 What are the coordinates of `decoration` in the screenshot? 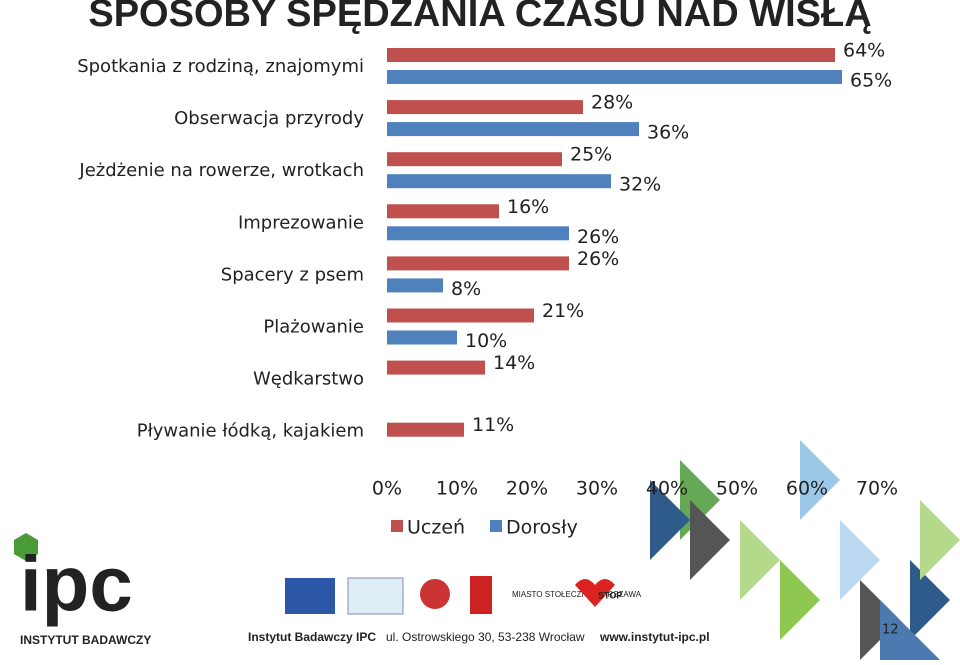 It's located at (805, 550).